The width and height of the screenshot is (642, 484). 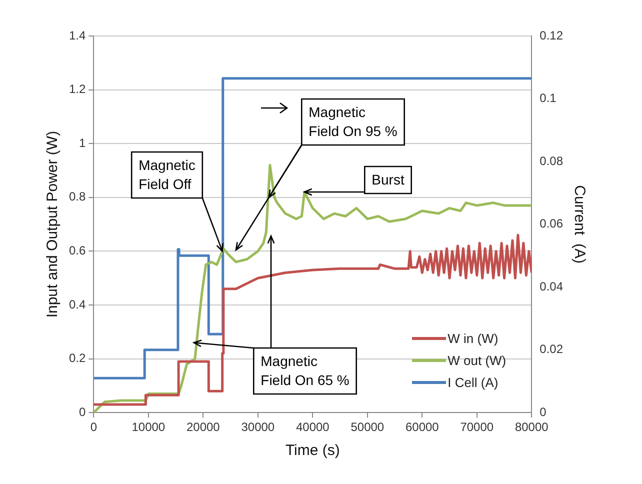 I want to click on annotation: Magnetic Field On 95 %, so click(x=353, y=121).